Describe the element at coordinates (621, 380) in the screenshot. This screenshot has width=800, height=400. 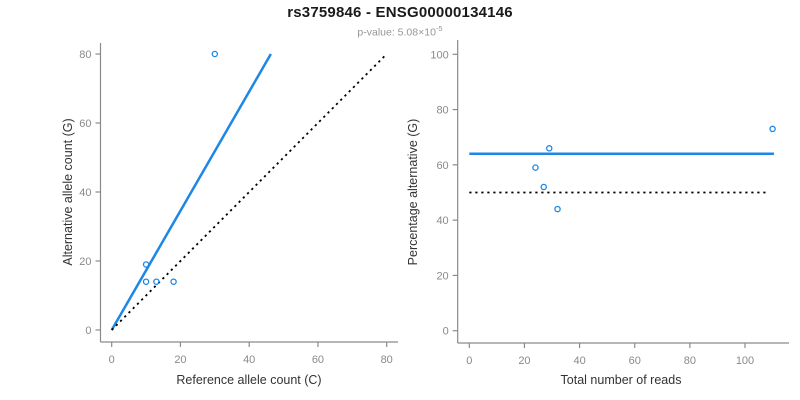
I see `right-x-axis-label: Total number of reads` at that location.